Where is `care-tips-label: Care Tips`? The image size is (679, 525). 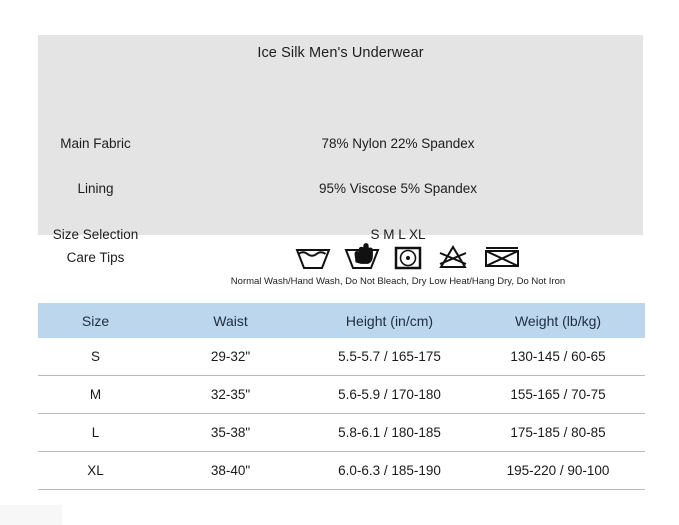 care-tips-label: Care Tips is located at coordinates (95, 257).